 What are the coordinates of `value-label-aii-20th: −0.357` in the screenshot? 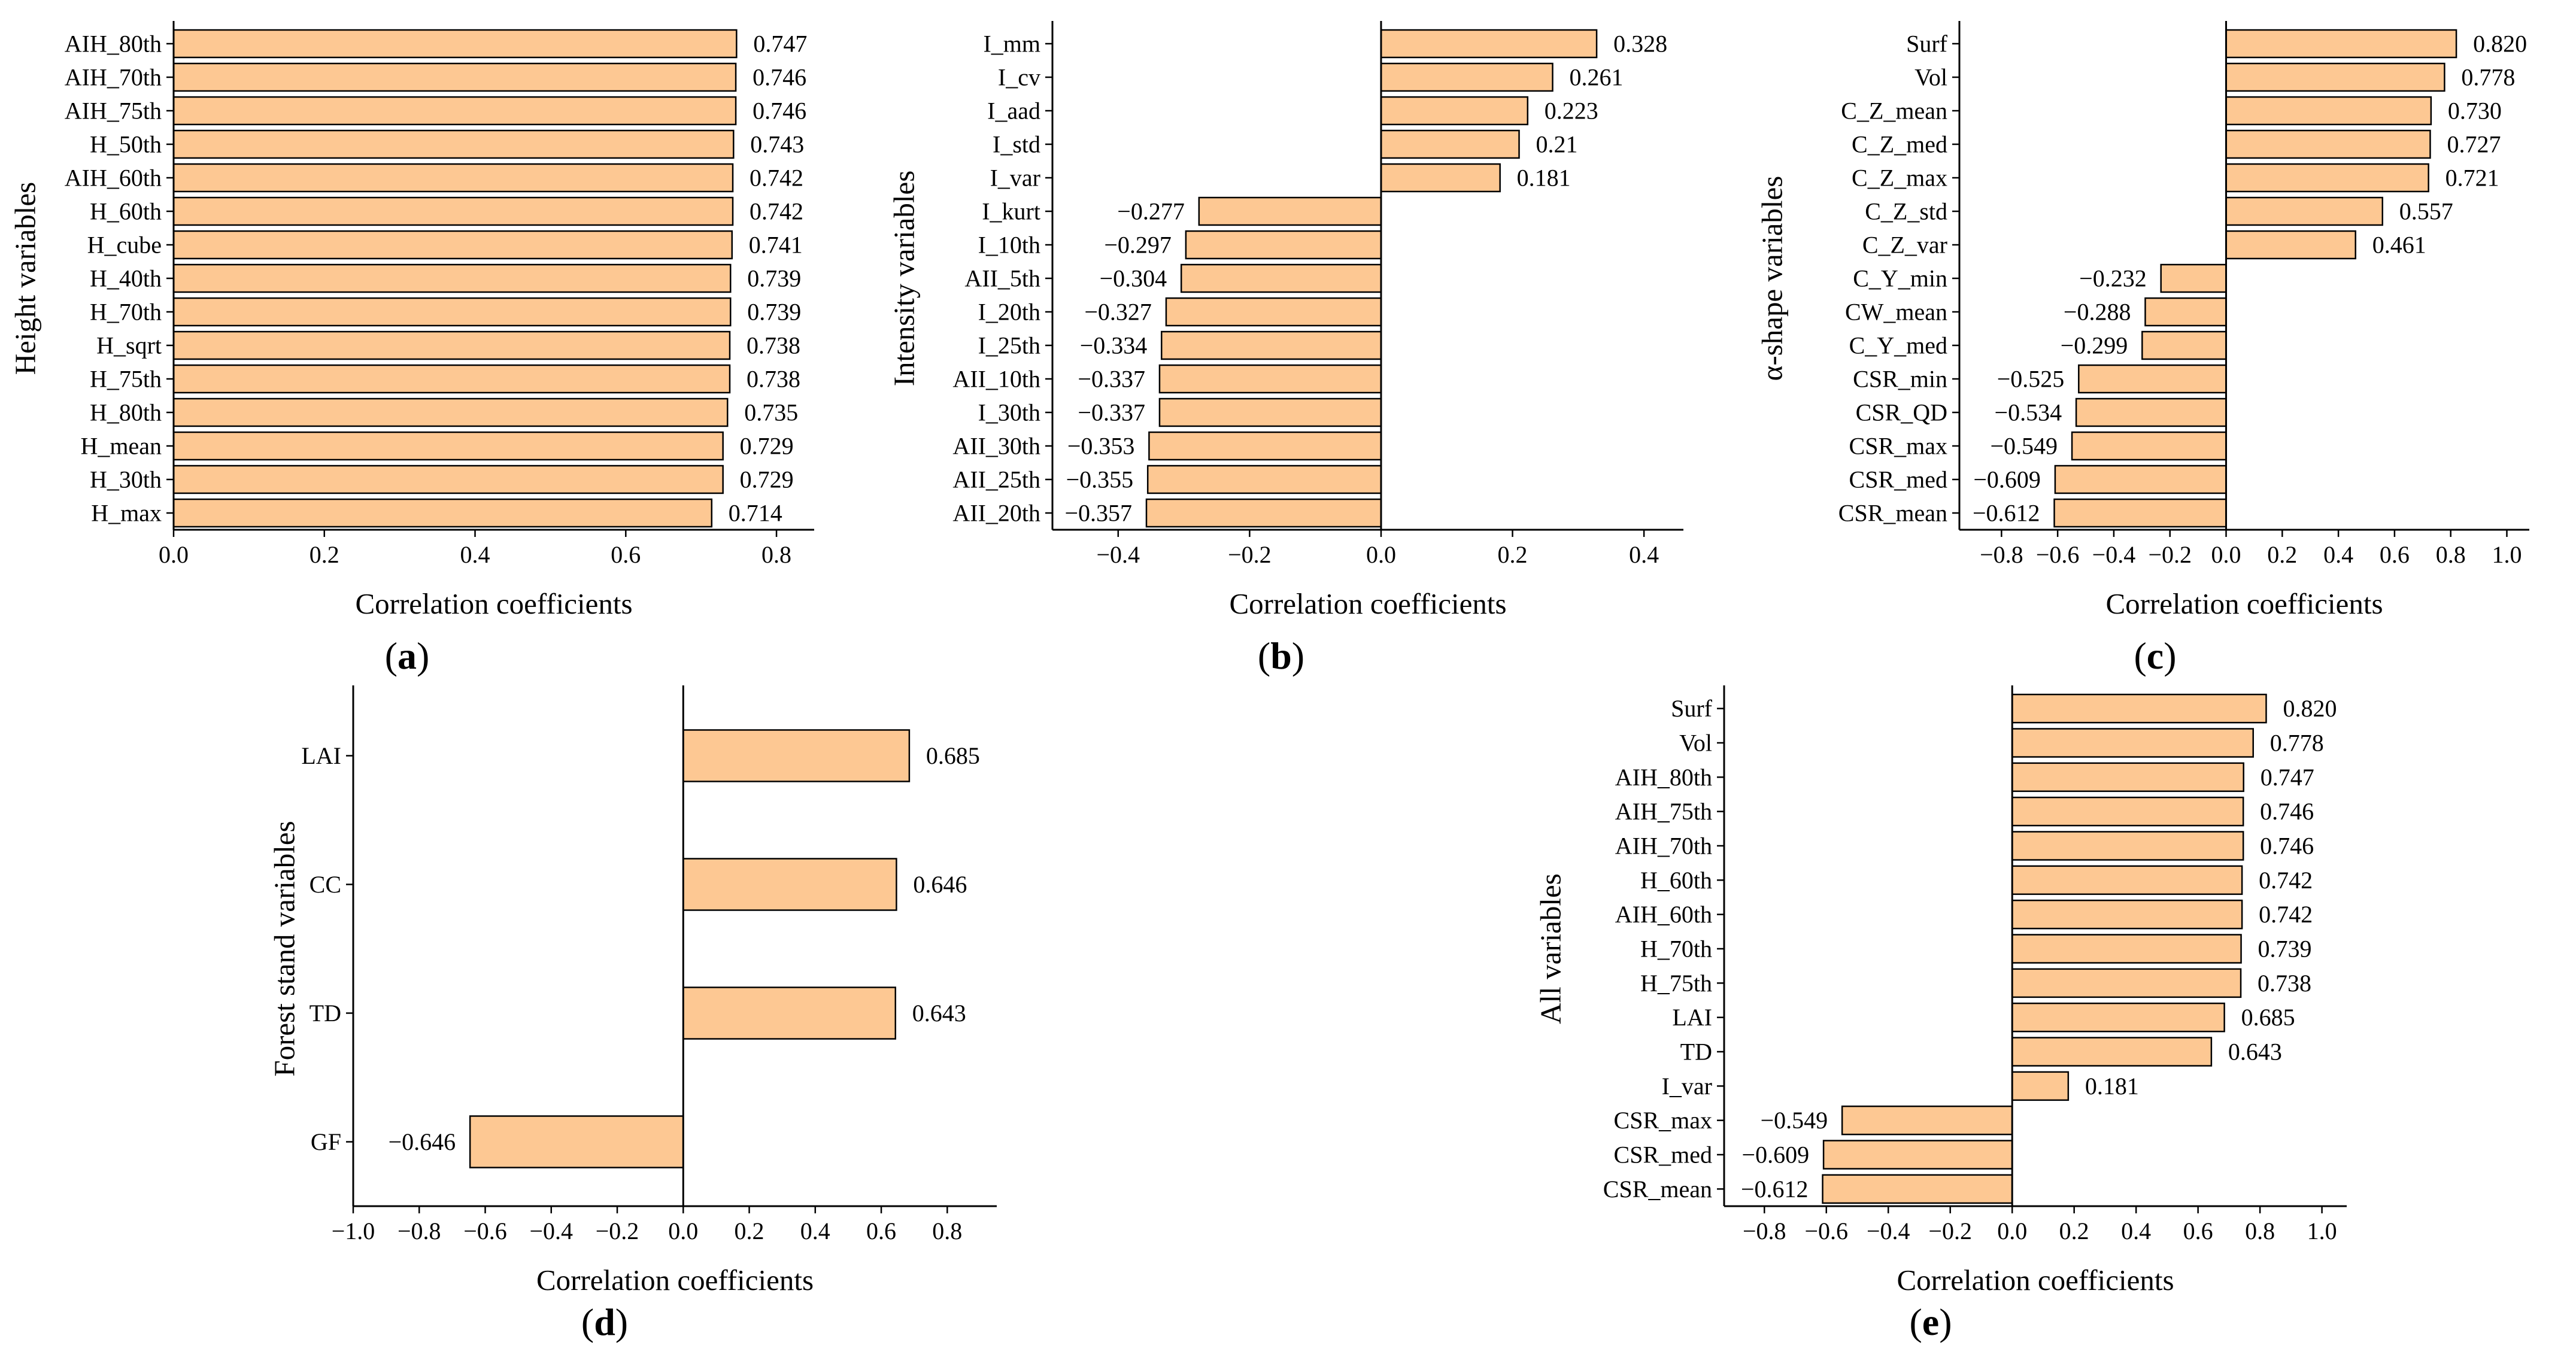 It's located at (1098, 513).